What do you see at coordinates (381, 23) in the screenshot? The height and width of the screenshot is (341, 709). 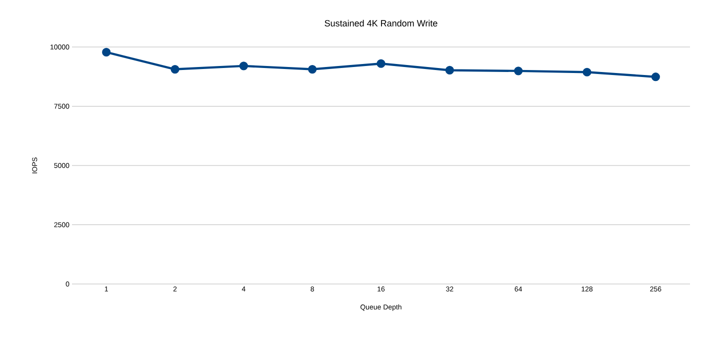 I see `chart-title: Sustained 4K Random Write` at bounding box center [381, 23].